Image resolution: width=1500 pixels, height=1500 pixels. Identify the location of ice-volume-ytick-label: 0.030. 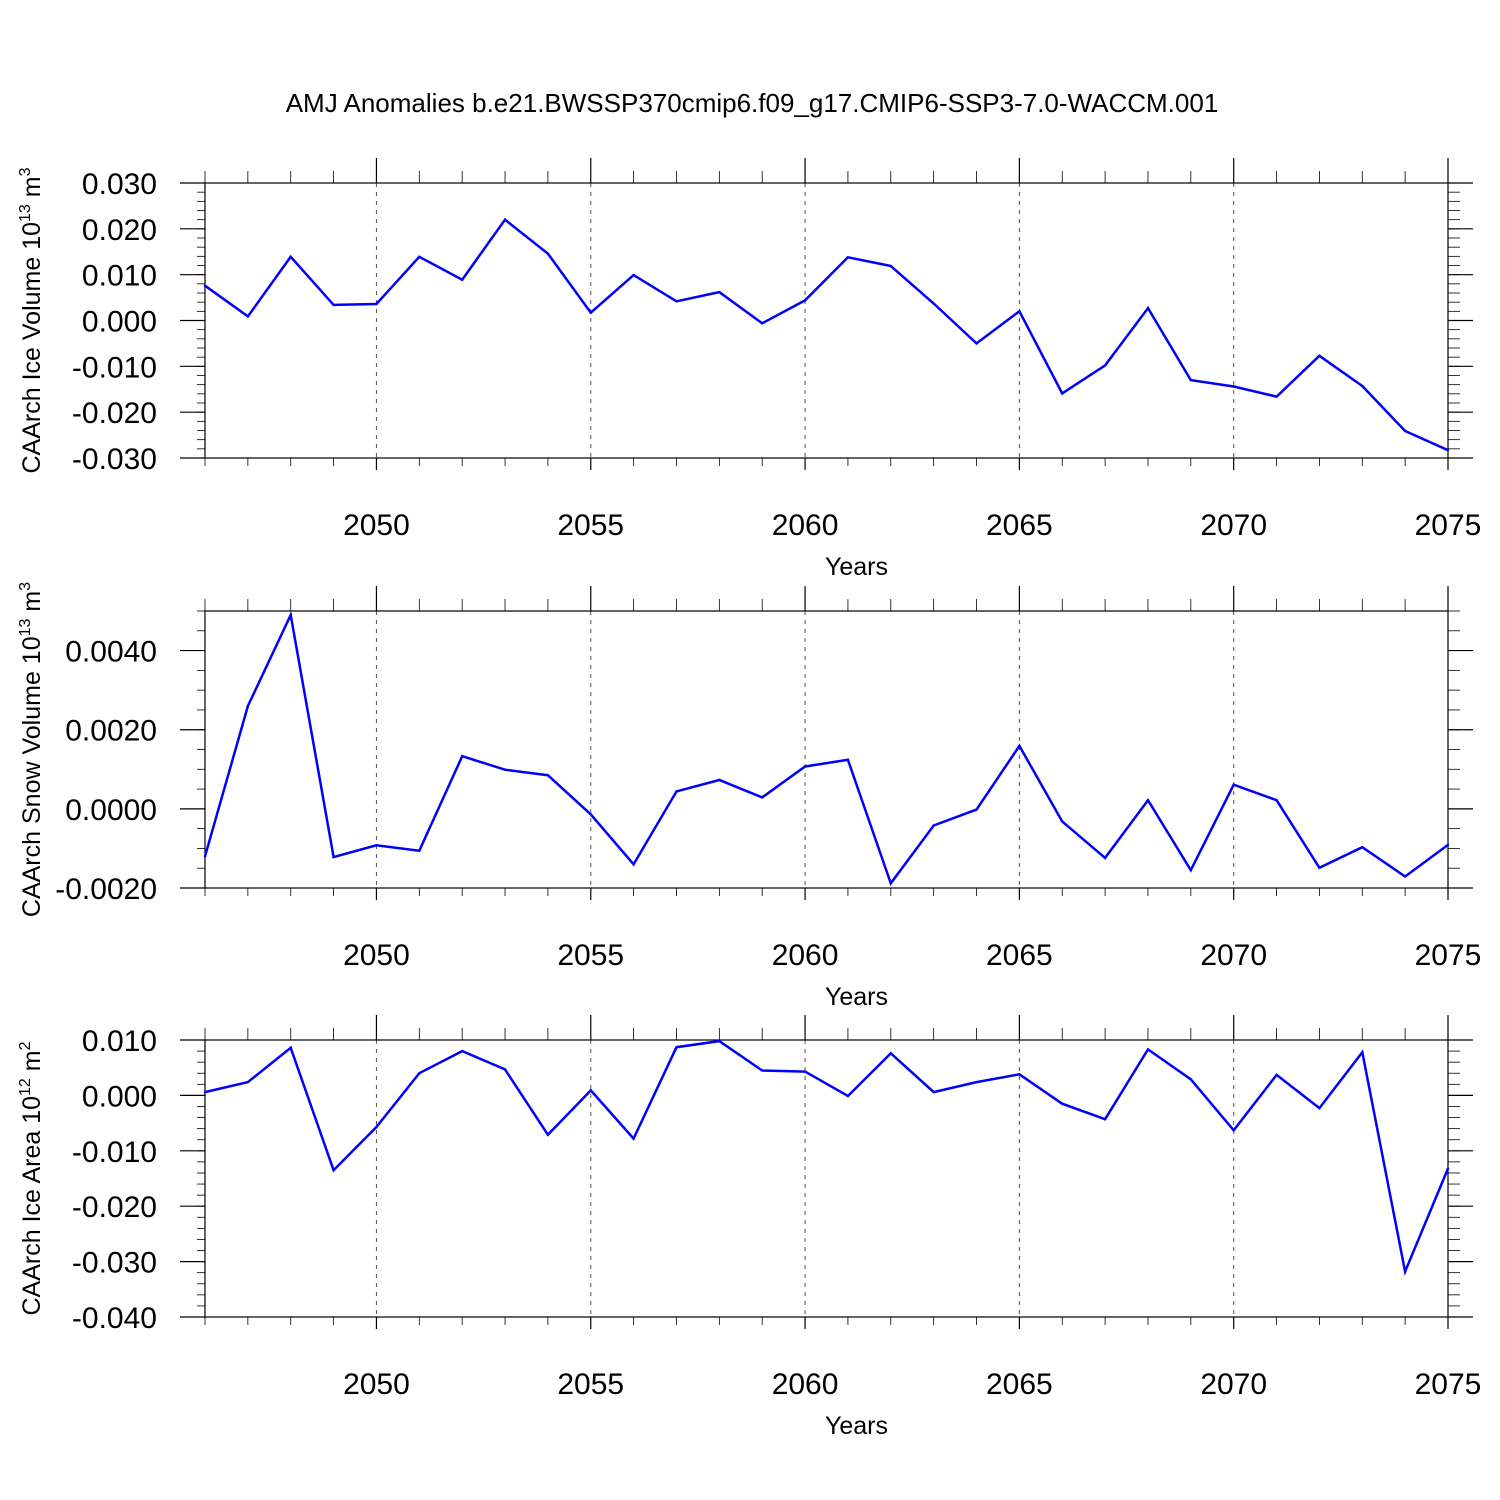
(119, 184).